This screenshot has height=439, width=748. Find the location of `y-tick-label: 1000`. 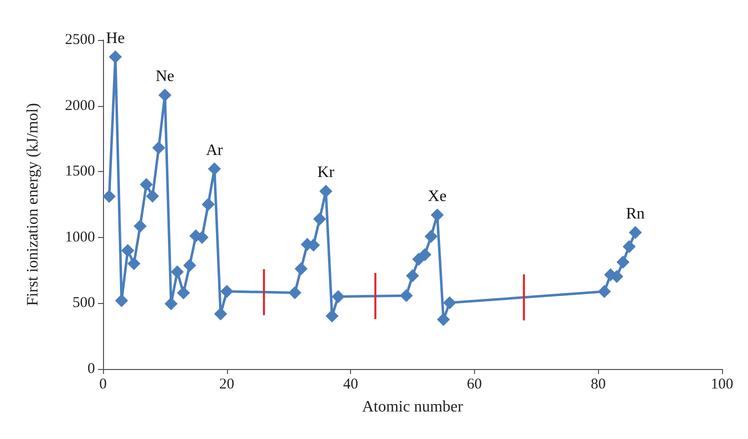

y-tick-label: 1000 is located at coordinates (80, 237).